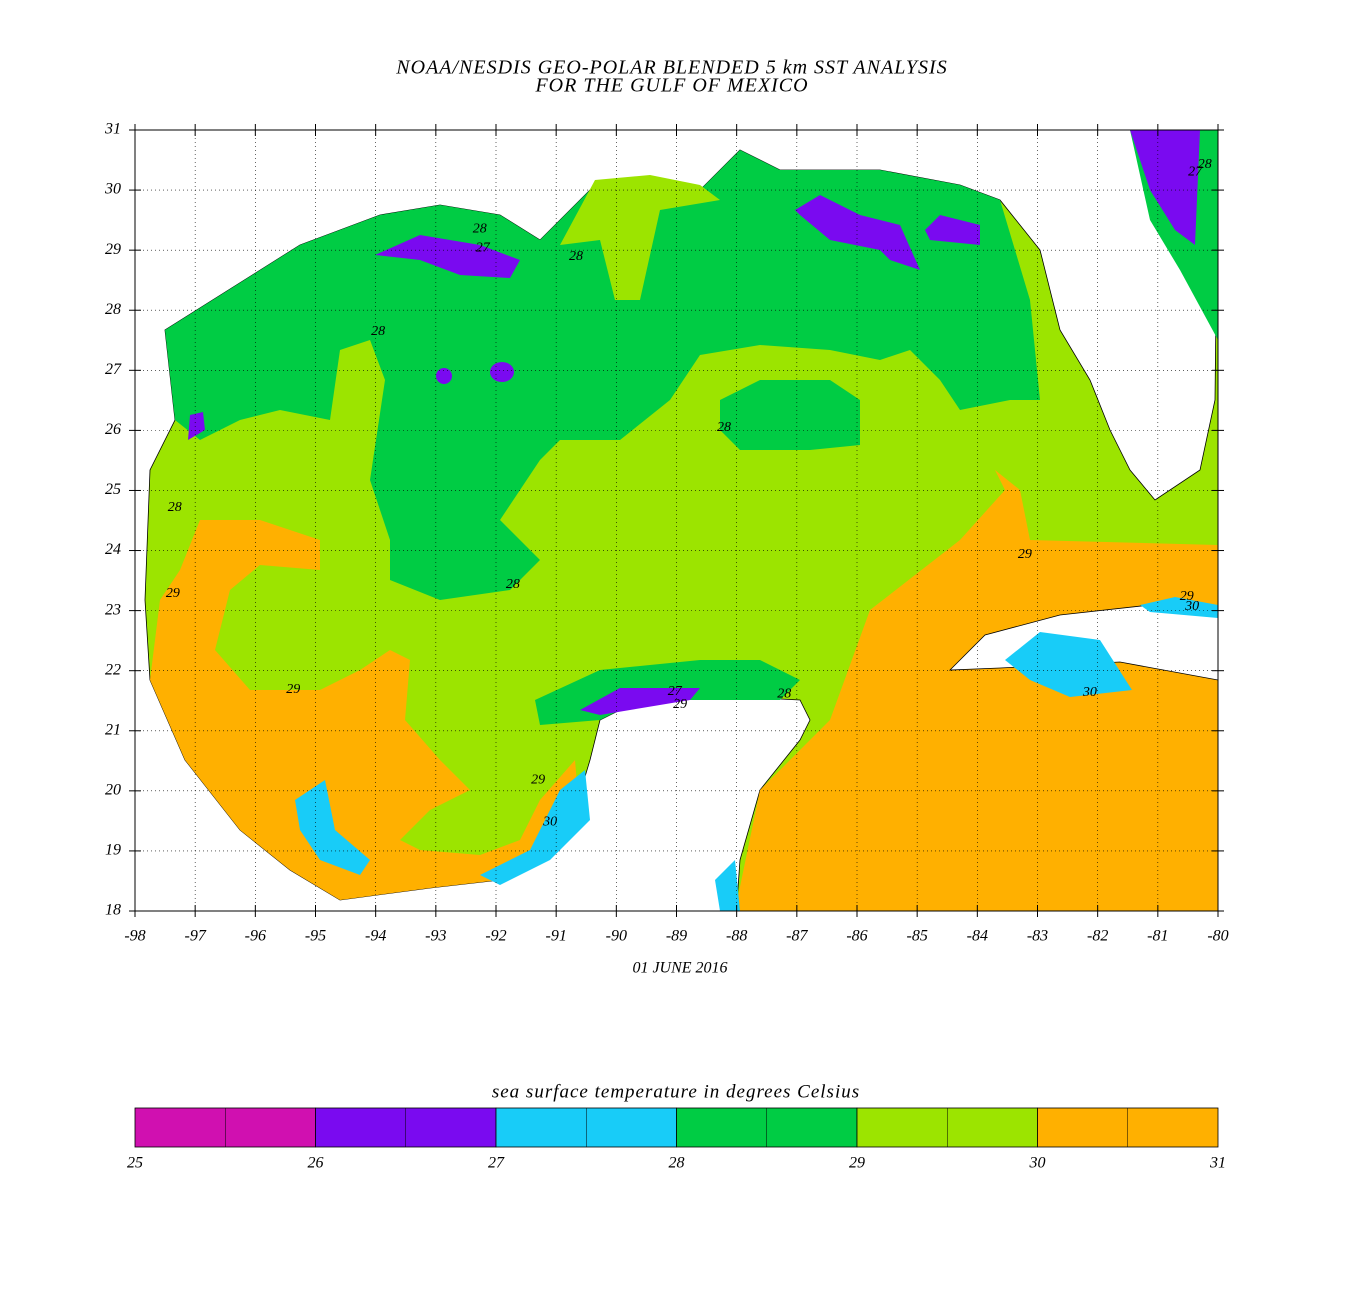 This screenshot has width=1353, height=1305. I want to click on x-tick-label: -84, so click(977, 936).